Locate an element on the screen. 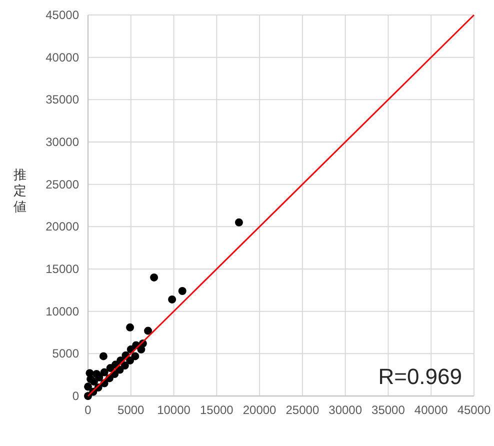  annotation: R=0.969 is located at coordinates (420, 376).